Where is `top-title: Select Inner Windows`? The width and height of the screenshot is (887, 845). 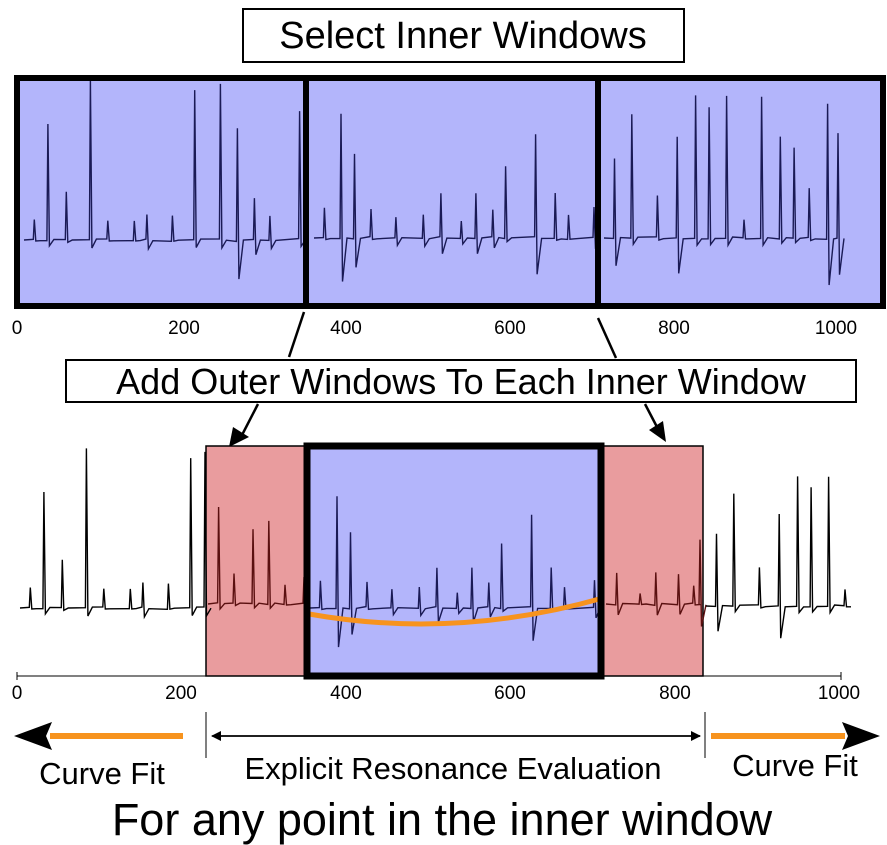 top-title: Select Inner Windows is located at coordinates (463, 36).